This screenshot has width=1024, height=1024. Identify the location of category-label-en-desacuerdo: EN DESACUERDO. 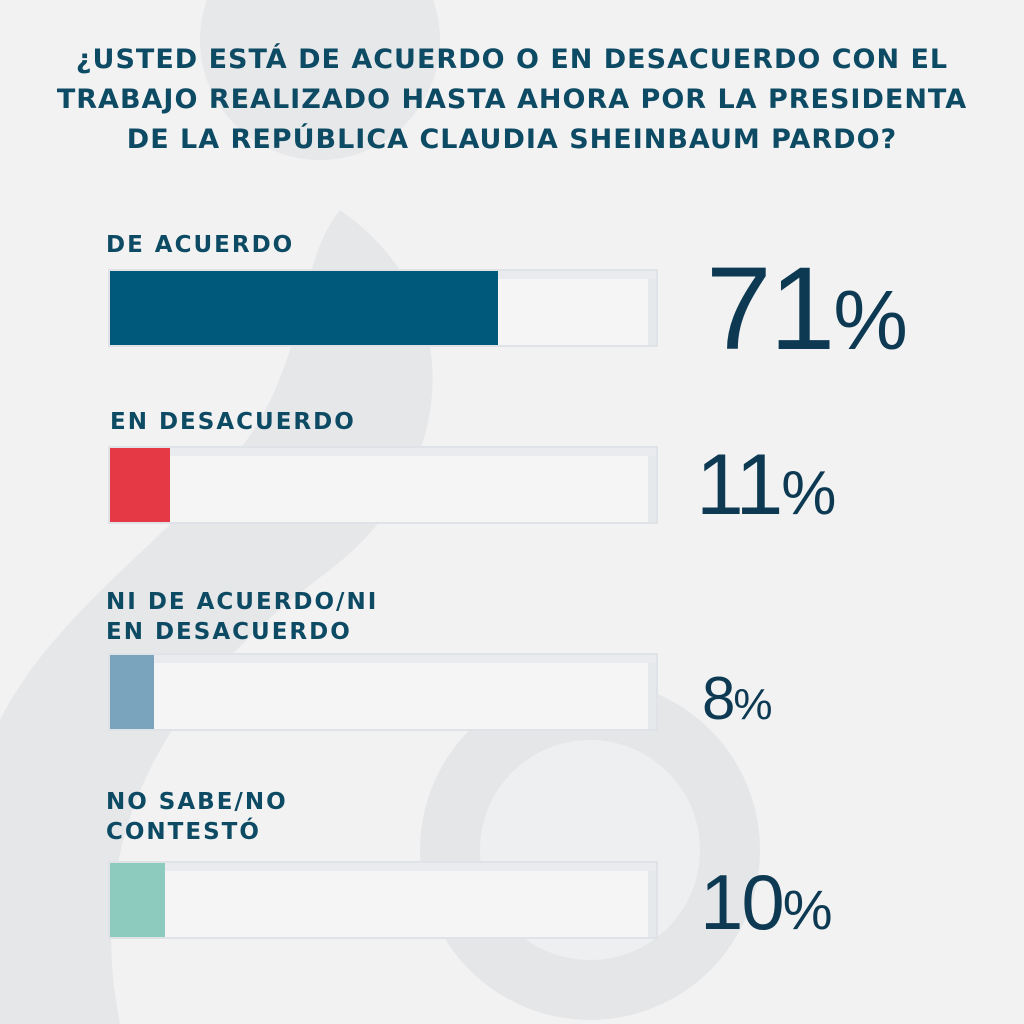
(233, 422).